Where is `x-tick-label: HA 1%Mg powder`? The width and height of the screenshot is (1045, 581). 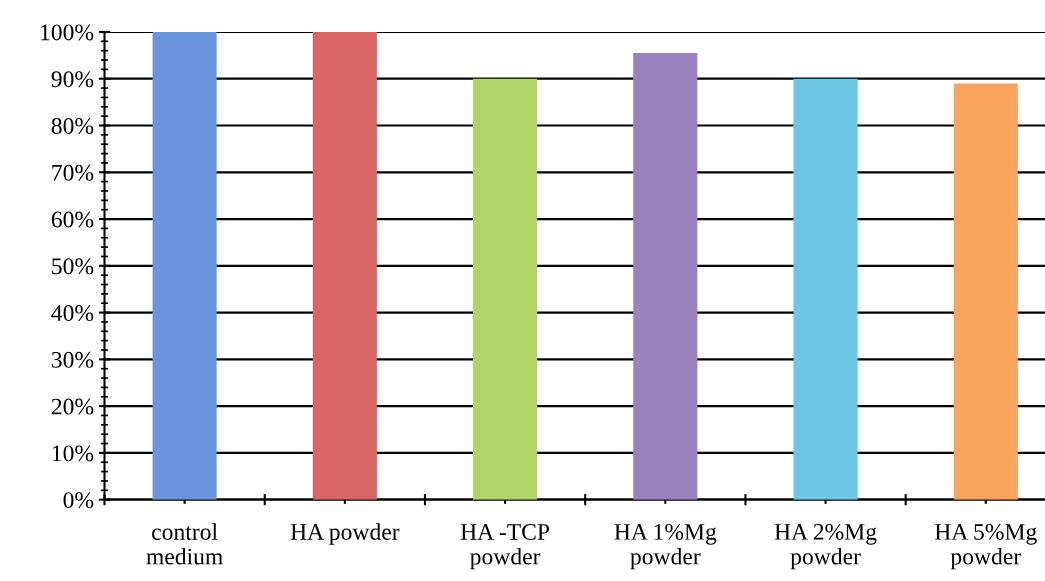
x-tick-label: HA 1%Mg powder is located at coordinates (665, 546).